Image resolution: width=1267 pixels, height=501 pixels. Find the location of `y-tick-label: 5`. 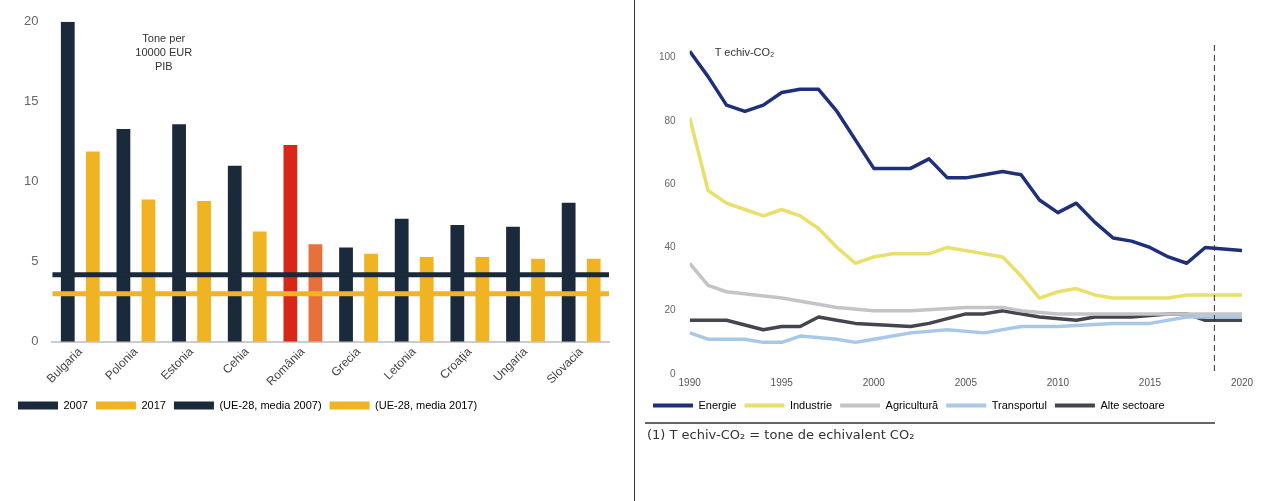

y-tick-label: 5 is located at coordinates (35, 261).